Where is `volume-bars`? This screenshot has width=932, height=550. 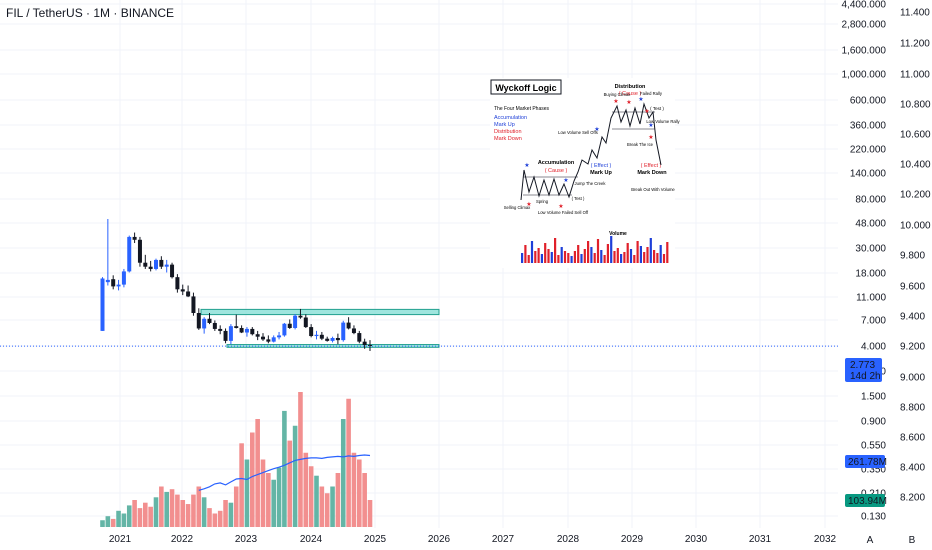
volume-bars is located at coordinates (236, 459).